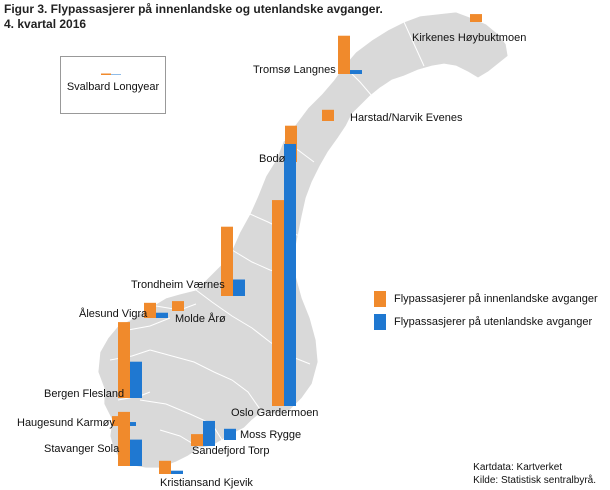  What do you see at coordinates (272, 159) in the screenshot?
I see `label-bodo: Bodø` at bounding box center [272, 159].